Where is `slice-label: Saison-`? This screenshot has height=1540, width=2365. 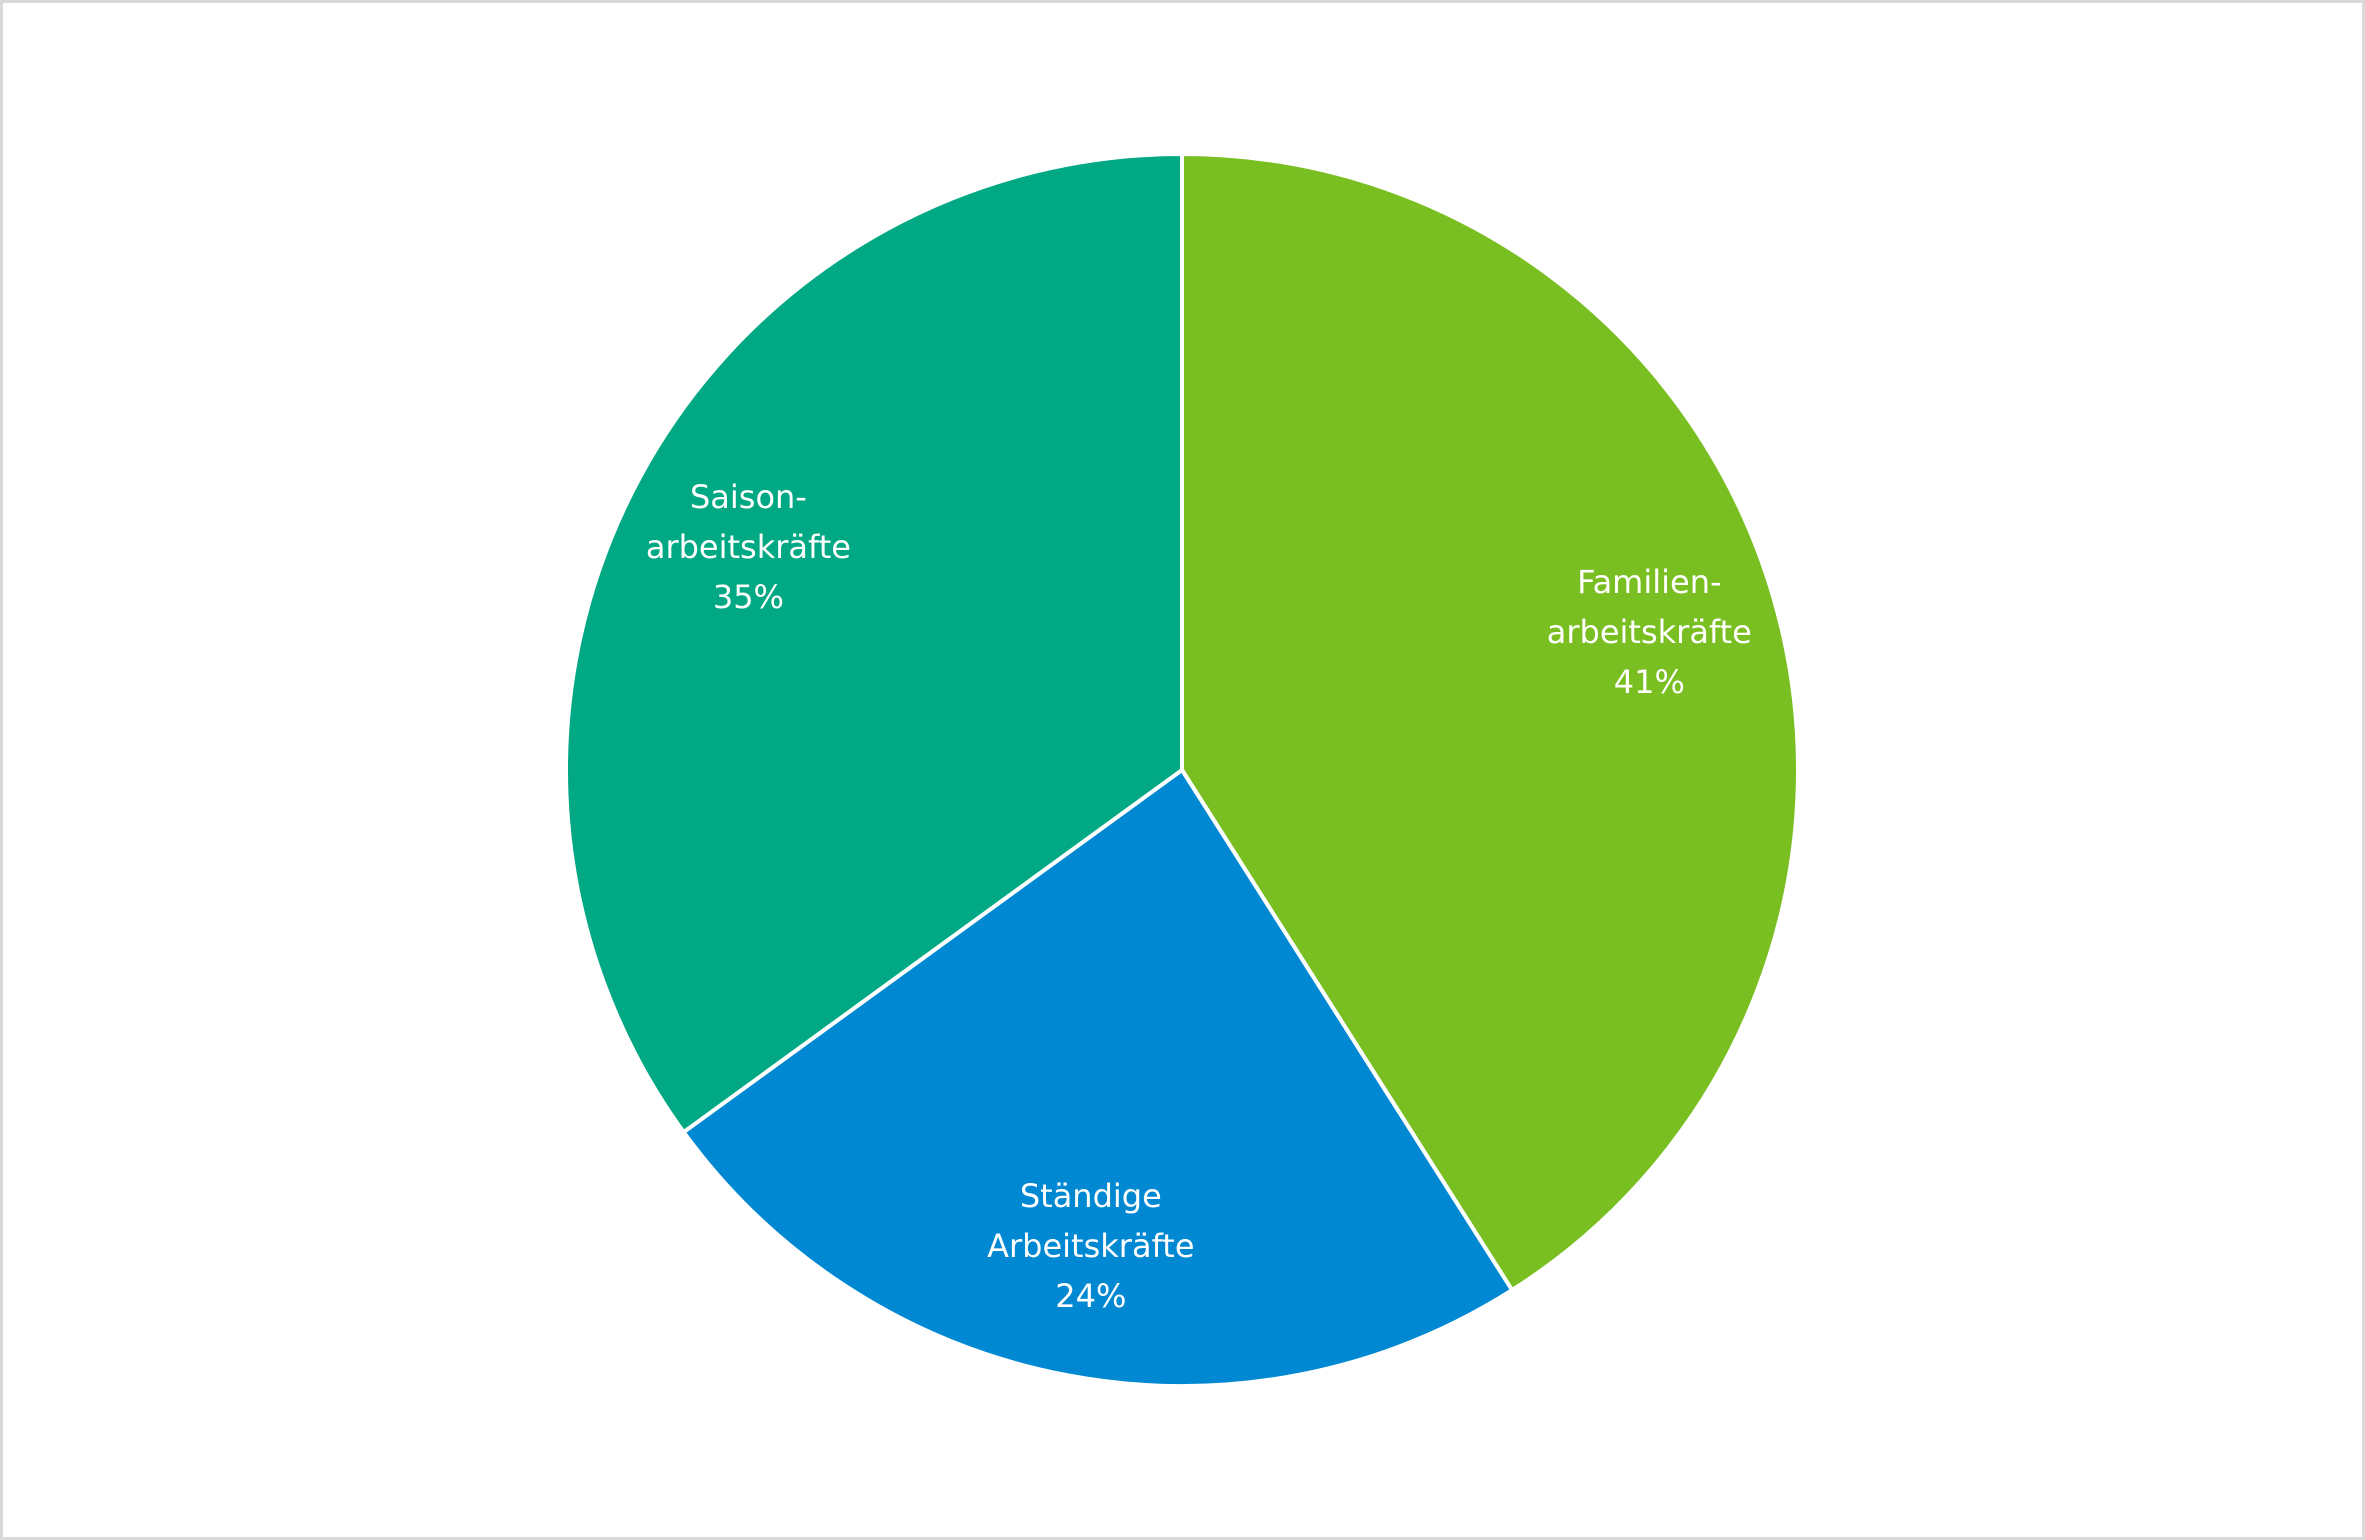 slice-label: Saison- is located at coordinates (748, 497).